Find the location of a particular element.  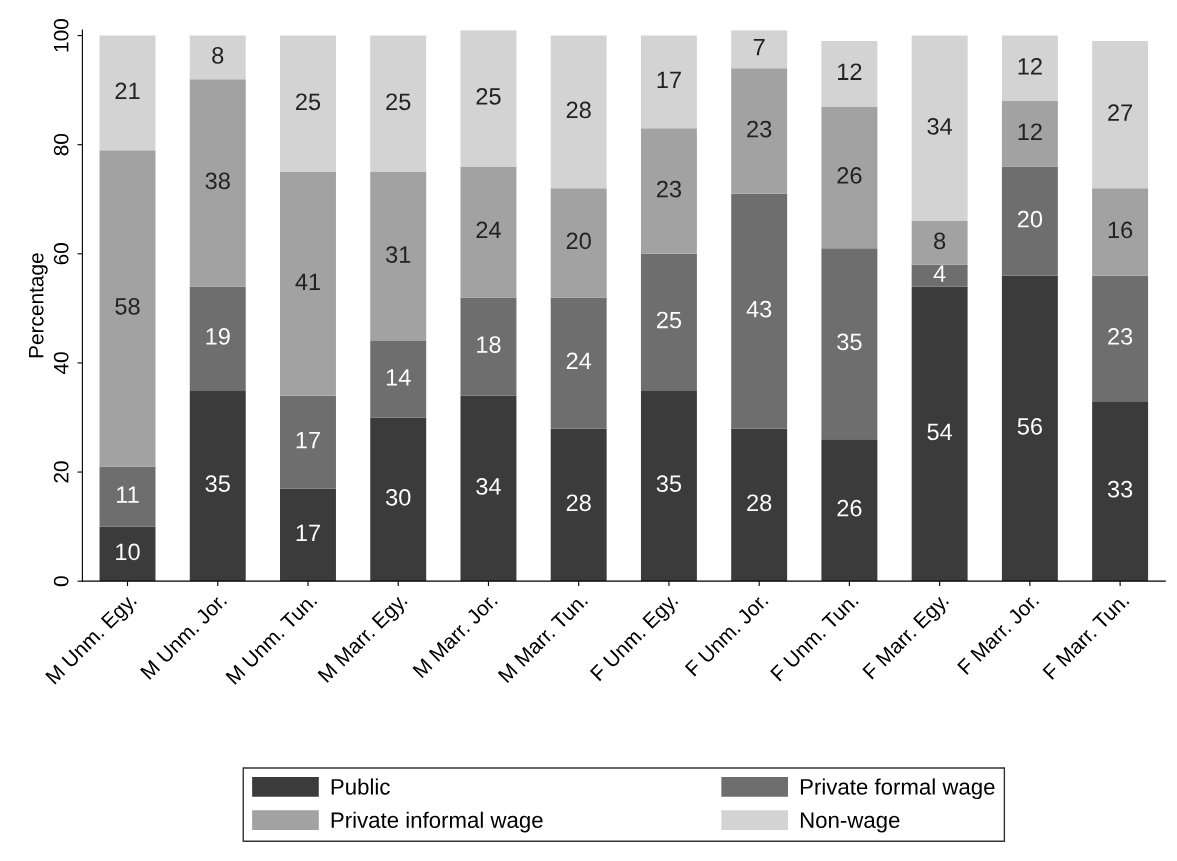

x-tick-label: F Unm. Tun. is located at coordinates (814, 637).